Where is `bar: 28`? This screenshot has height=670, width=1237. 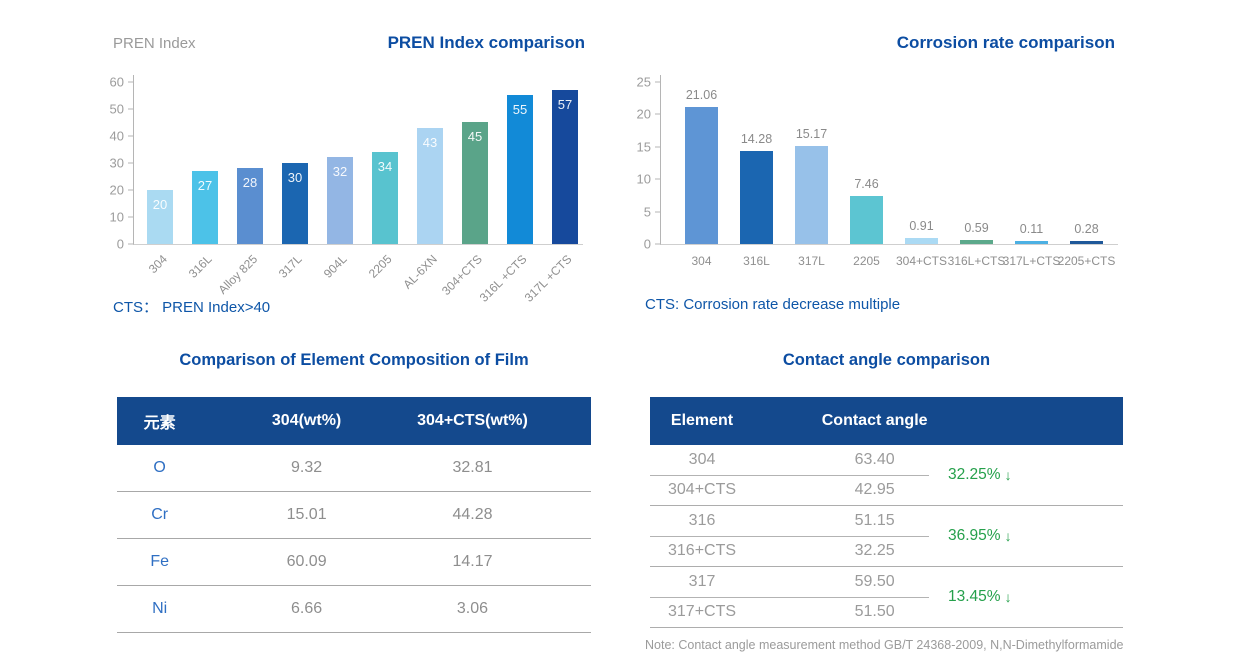
bar: 28 is located at coordinates (250, 206).